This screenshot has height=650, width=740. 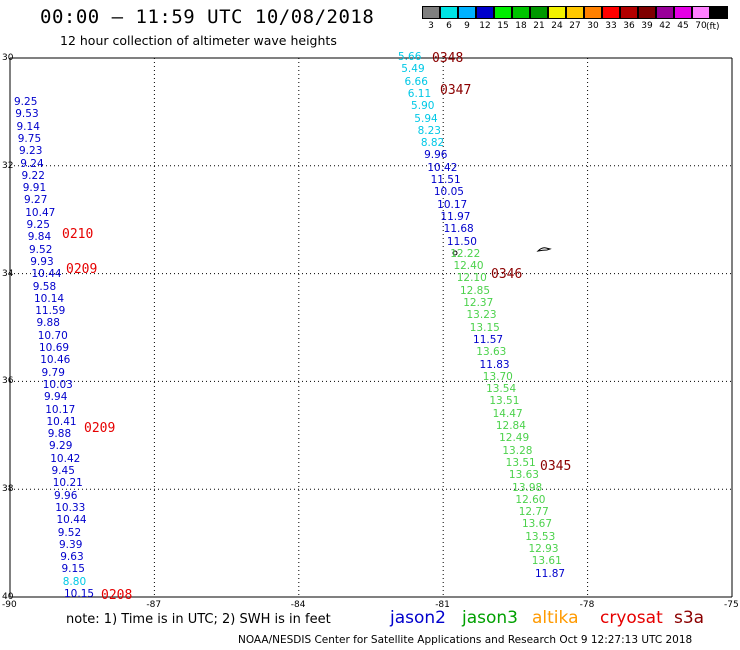 What do you see at coordinates (61, 446) in the screenshot?
I see `swh-value: 9.29` at bounding box center [61, 446].